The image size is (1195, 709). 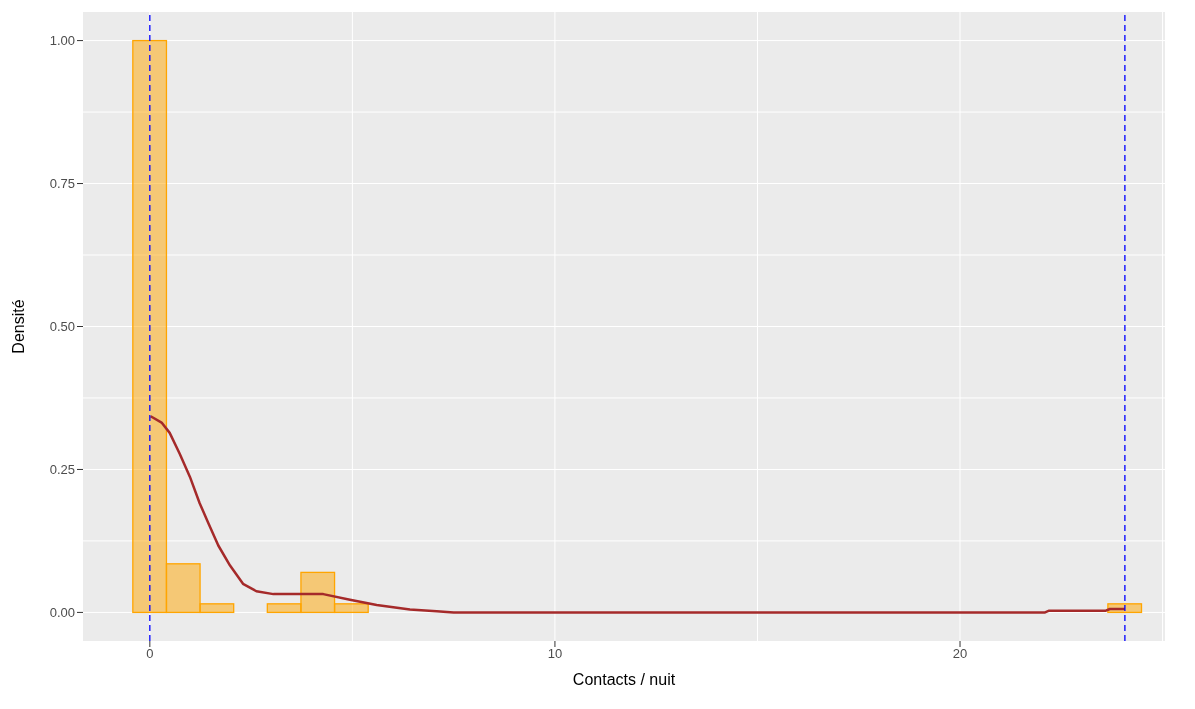 What do you see at coordinates (62, 613) in the screenshot?
I see `y-tick-label: 0.00` at bounding box center [62, 613].